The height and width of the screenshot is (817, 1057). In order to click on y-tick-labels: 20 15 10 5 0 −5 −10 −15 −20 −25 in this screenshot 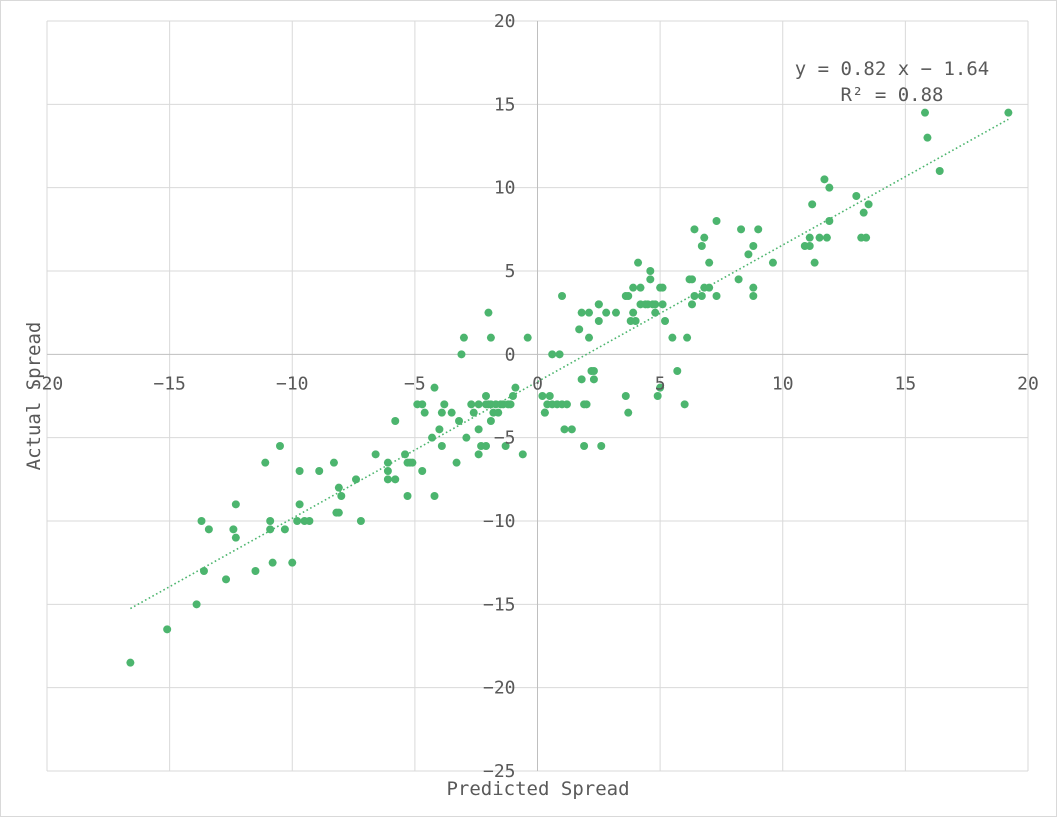, I will do `click(499, 396)`.